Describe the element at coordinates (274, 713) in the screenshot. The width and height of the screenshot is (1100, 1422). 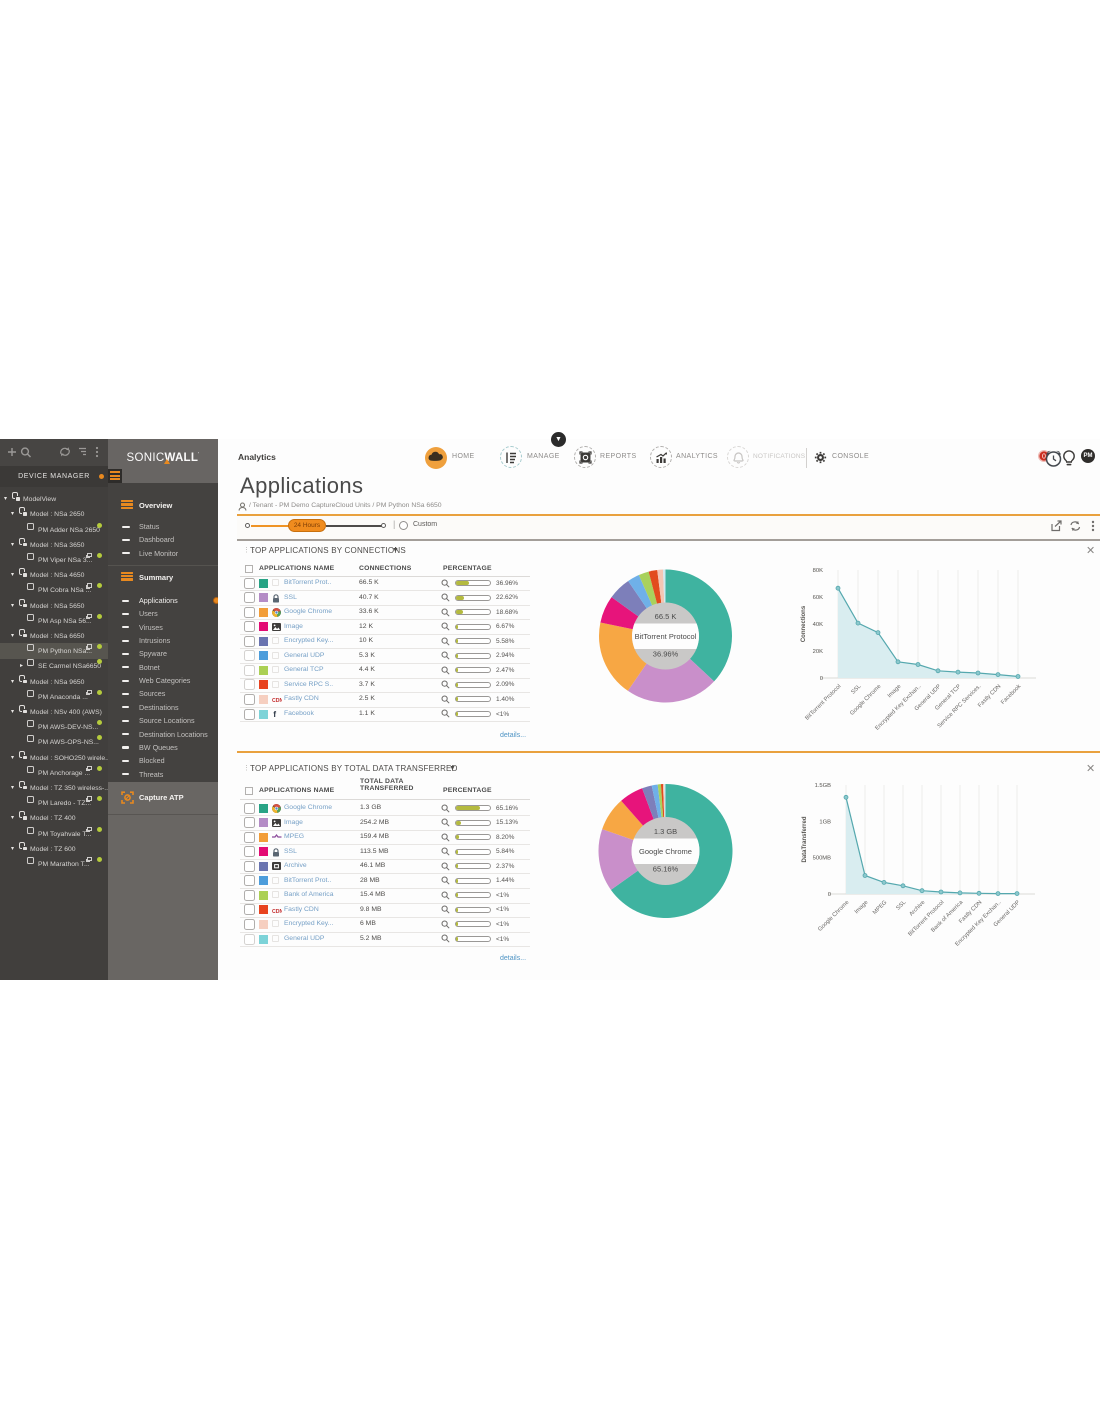
I see `svg-text: f` at that location.